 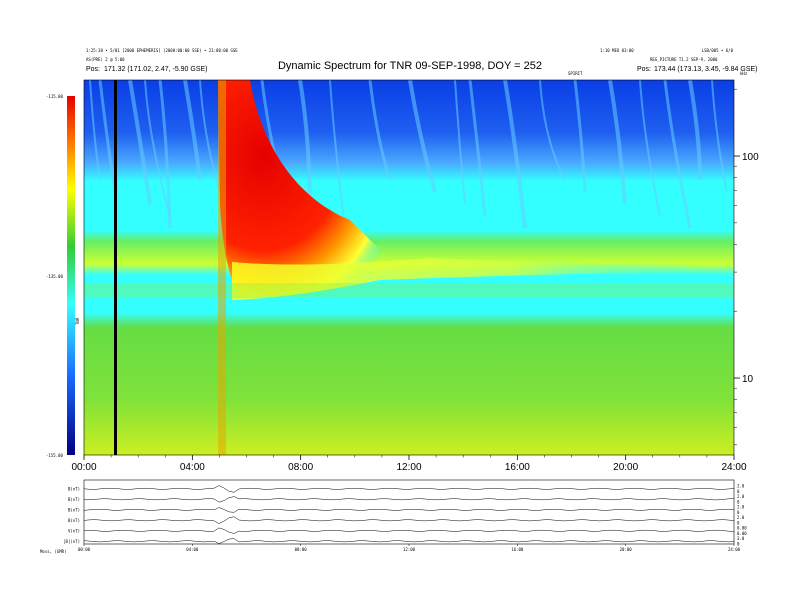 I want to click on x-tick-label: 00:00, so click(x=83, y=467).